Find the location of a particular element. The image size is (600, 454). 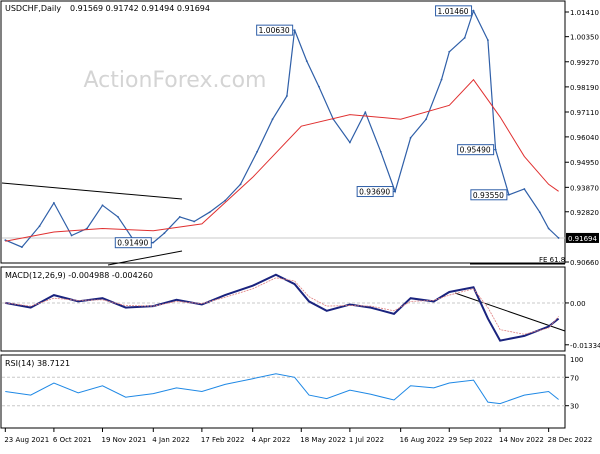

x-tick-label: 29 Sep 2022 is located at coordinates (470, 440).